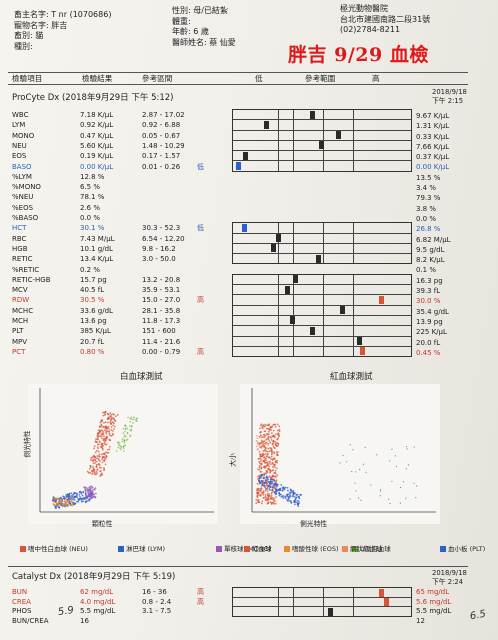  What do you see at coordinates (98, 611) in the screenshot?
I see `test-value: 5.5 mg/dL` at bounding box center [98, 611].